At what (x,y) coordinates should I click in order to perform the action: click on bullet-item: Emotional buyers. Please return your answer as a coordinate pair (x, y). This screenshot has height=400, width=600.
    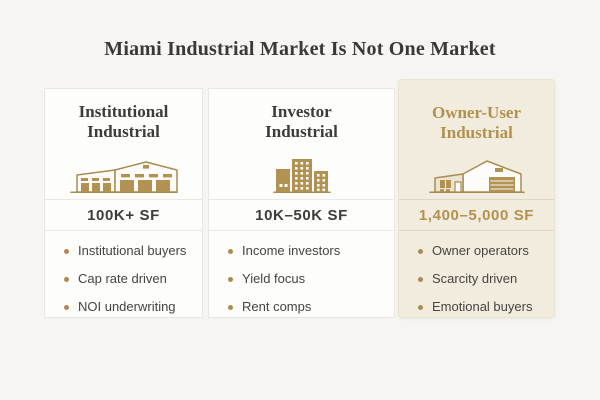
    Looking at the image, I should click on (486, 307).